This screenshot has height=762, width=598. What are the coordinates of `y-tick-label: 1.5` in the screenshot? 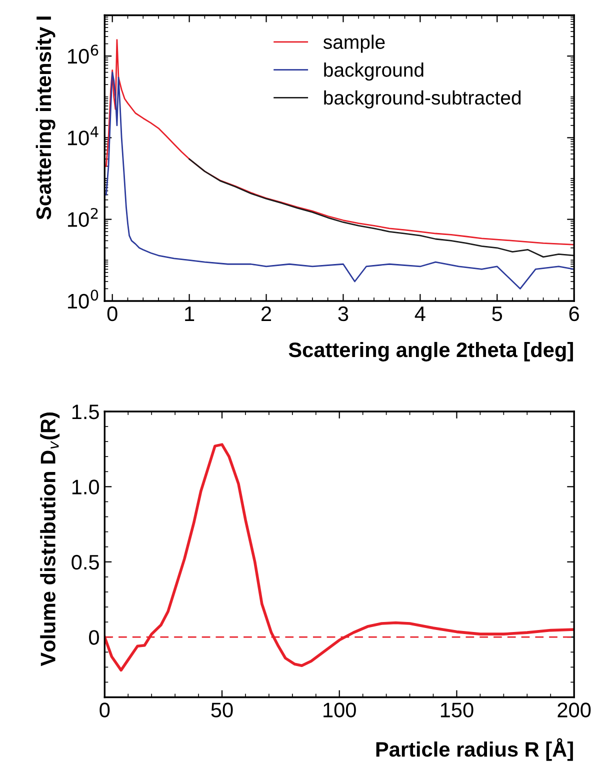 It's located at (85, 412).